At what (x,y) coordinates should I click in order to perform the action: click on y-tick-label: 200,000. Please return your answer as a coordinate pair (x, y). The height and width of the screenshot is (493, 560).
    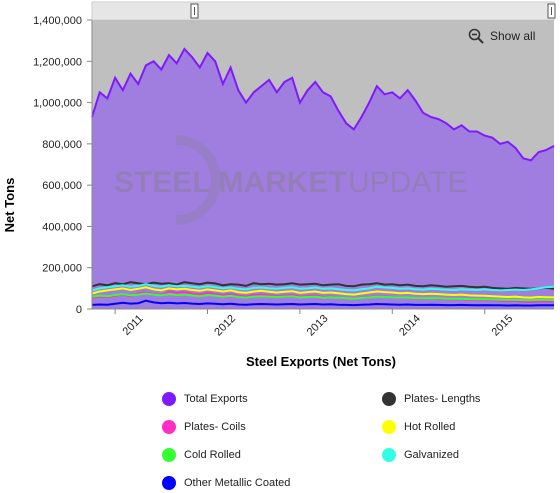
    Looking at the image, I should click on (62, 269).